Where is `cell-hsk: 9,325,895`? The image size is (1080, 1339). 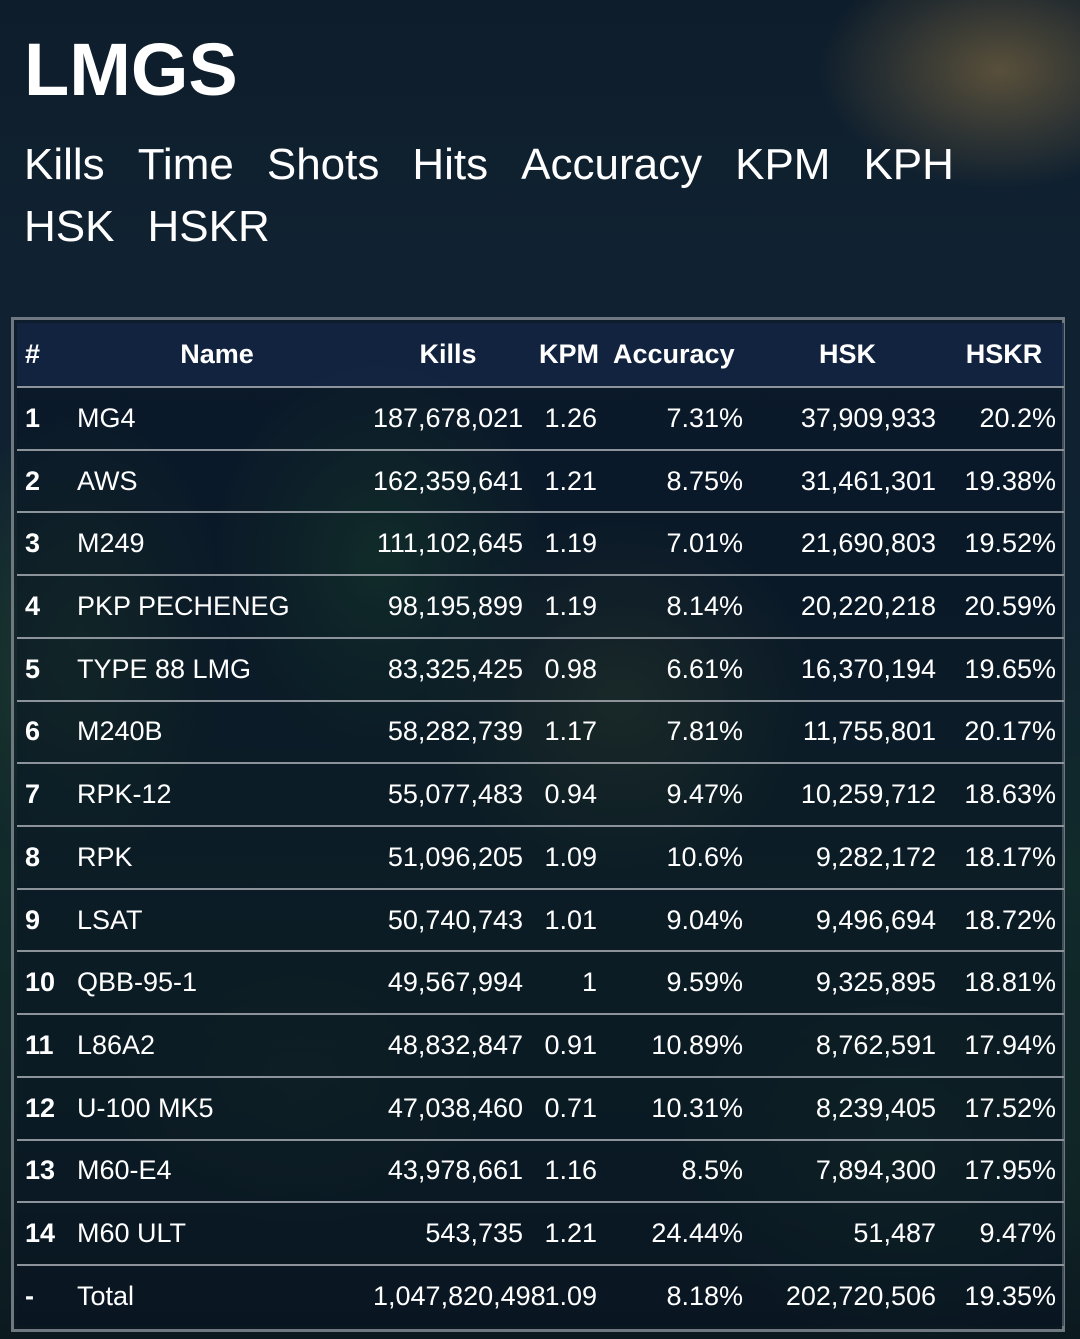
cell-hsk: 9,325,895 is located at coordinates (847, 983).